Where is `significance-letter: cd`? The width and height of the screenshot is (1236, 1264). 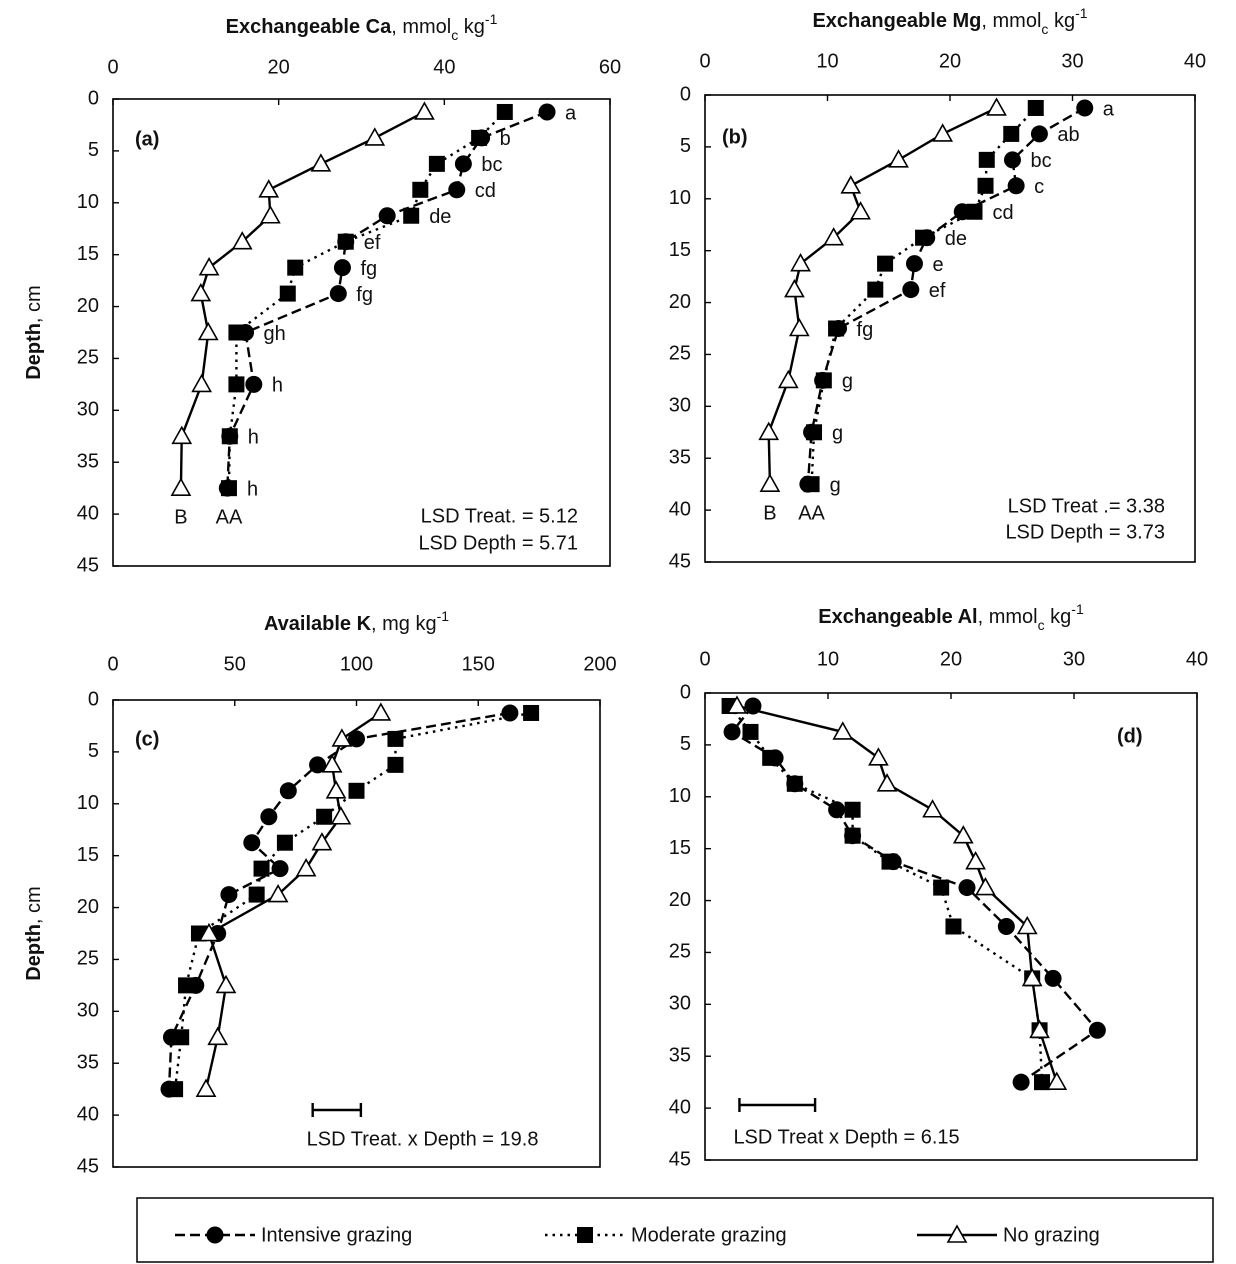
significance-letter: cd is located at coordinates (1003, 213).